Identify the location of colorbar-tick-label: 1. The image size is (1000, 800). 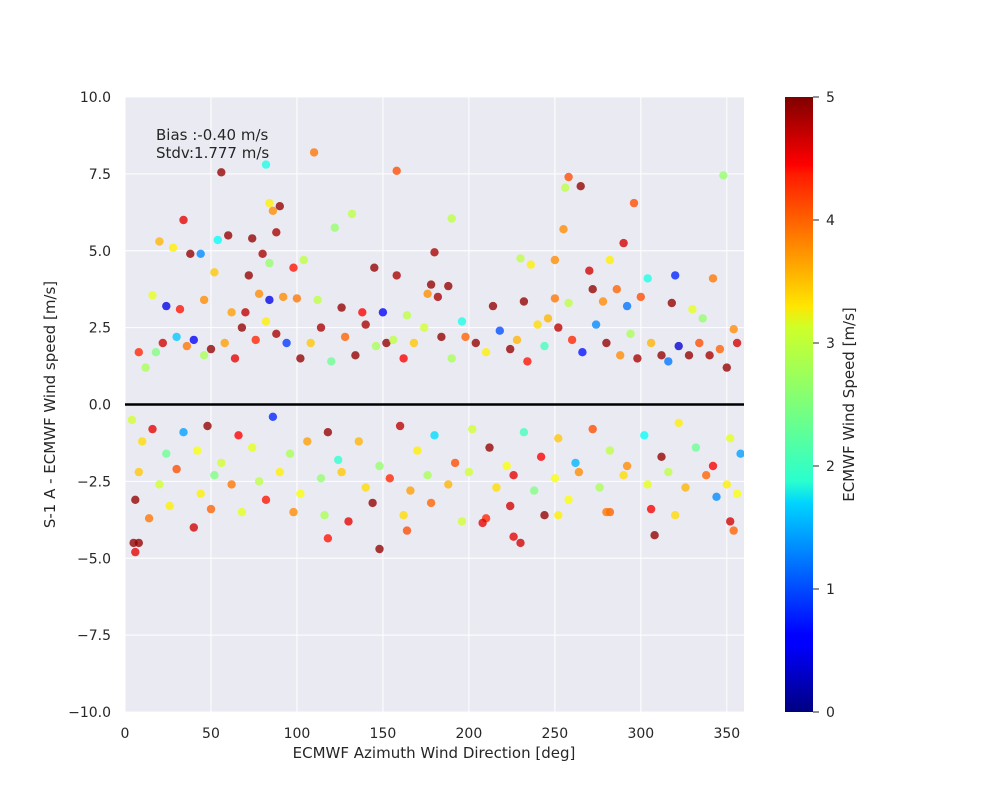
(830, 590).